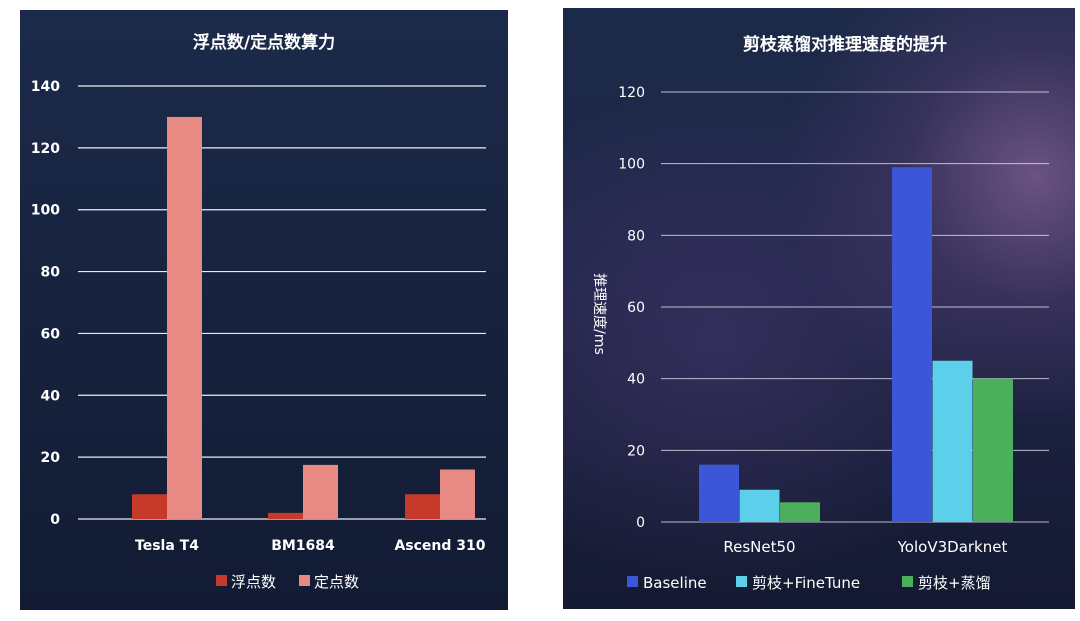 The width and height of the screenshot is (1080, 621). What do you see at coordinates (954, 583) in the screenshot?
I see `legend-label-prune-distill: 剪枝+蒸馏` at bounding box center [954, 583].